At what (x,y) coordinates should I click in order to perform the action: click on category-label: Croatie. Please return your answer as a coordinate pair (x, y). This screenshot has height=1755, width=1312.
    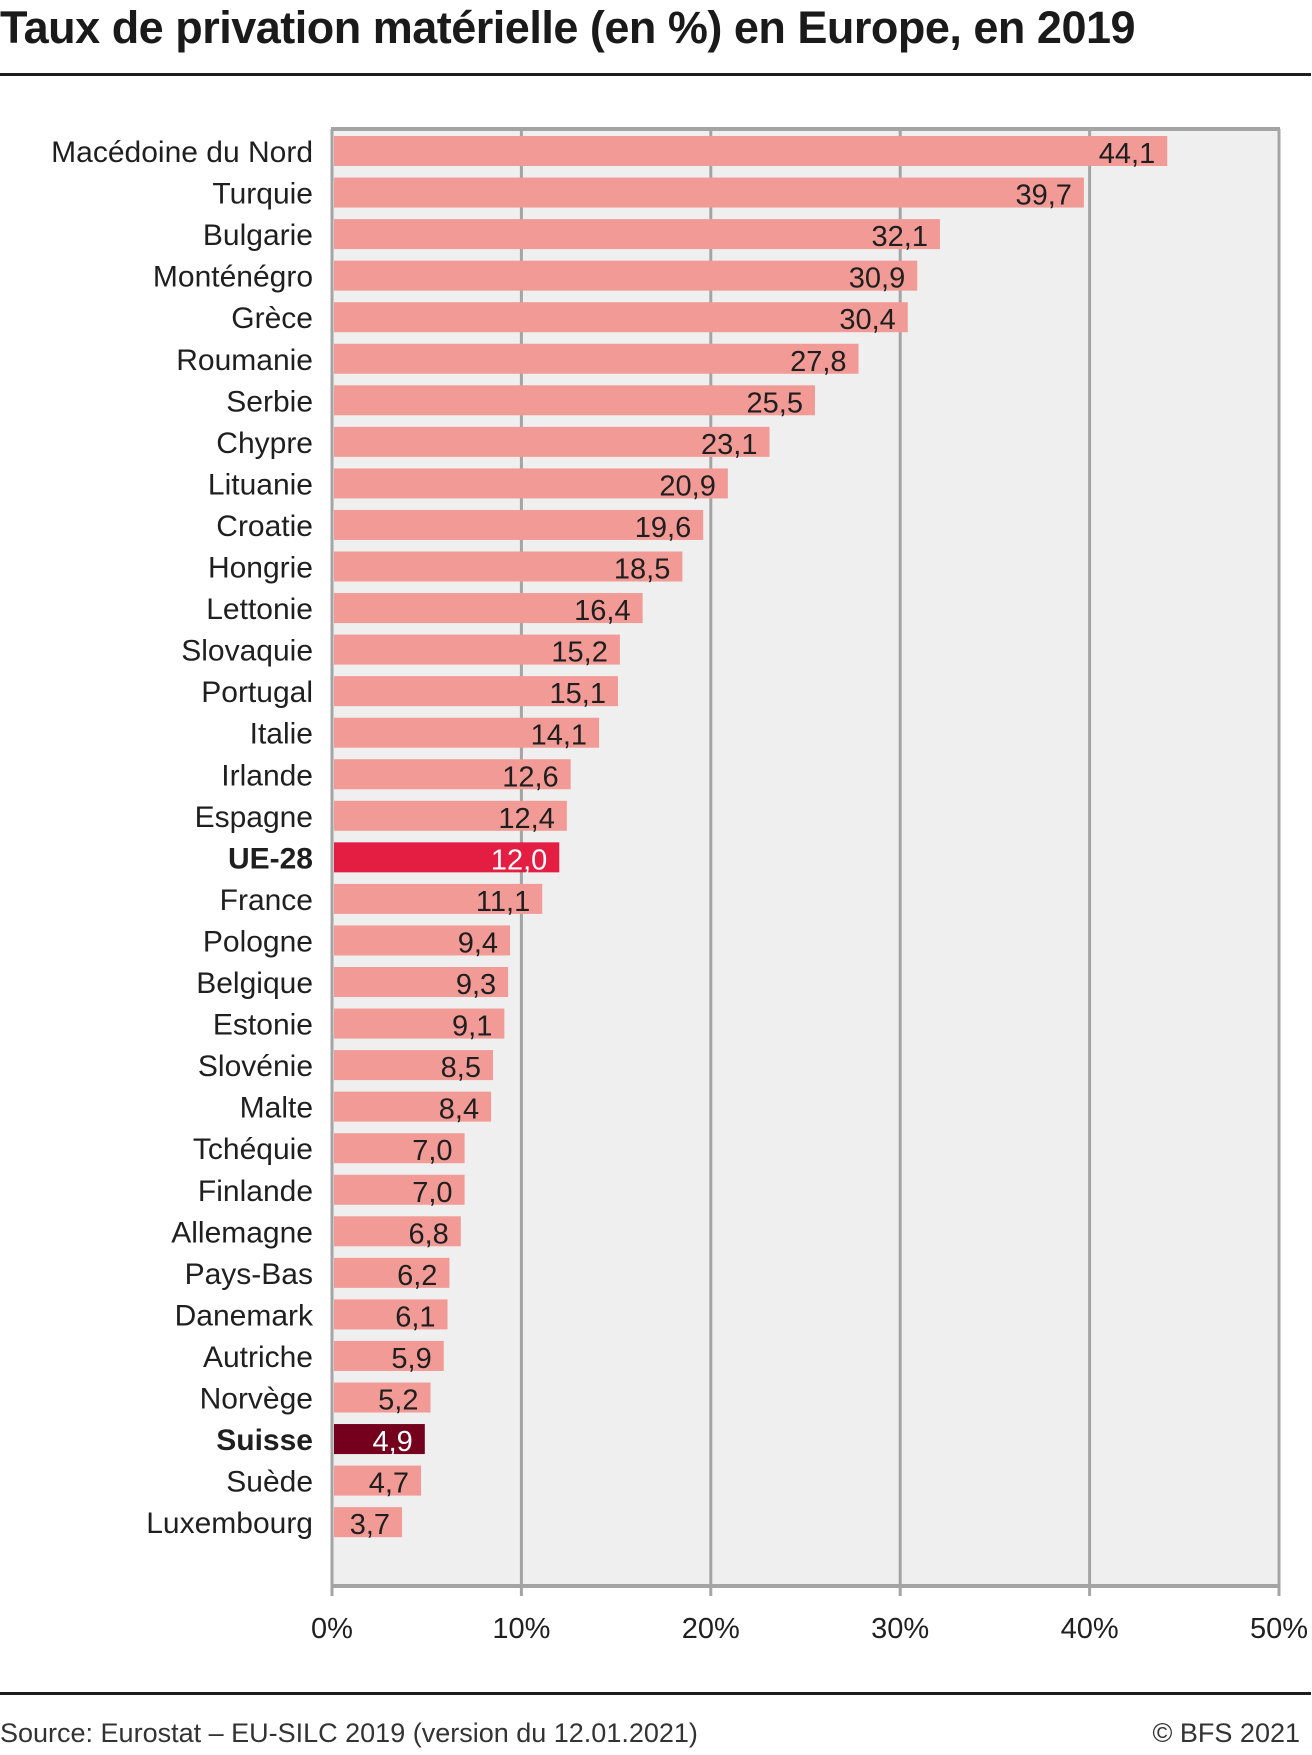
    Looking at the image, I should click on (264, 526).